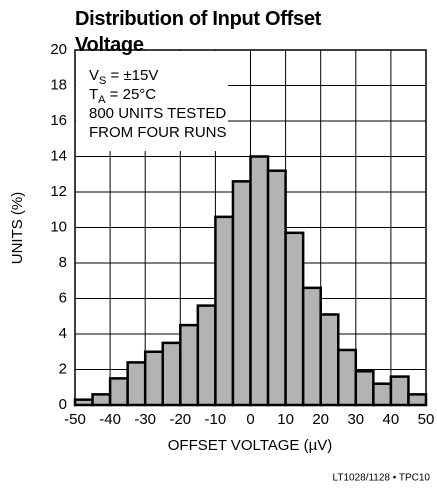  Describe the element at coordinates (94, 75) in the screenshot. I see `annotation-text: V` at that location.